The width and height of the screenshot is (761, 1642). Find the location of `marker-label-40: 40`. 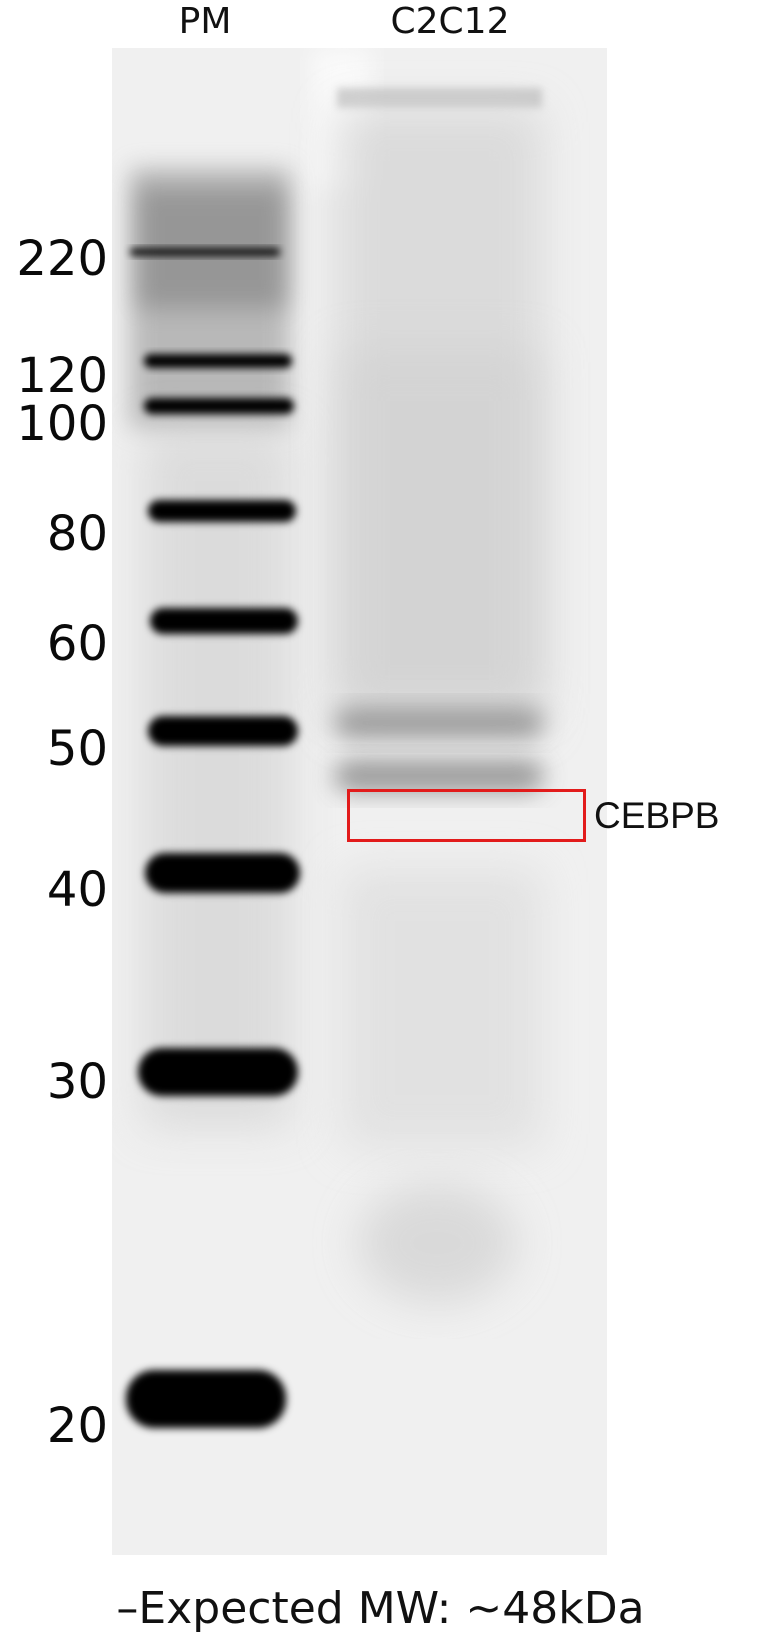

marker-label-40: 40 is located at coordinates (77, 890).